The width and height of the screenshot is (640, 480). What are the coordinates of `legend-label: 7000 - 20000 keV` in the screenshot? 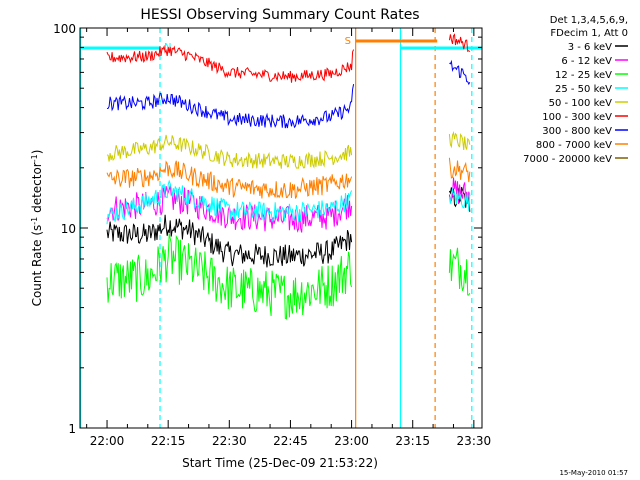 It's located at (567, 159).